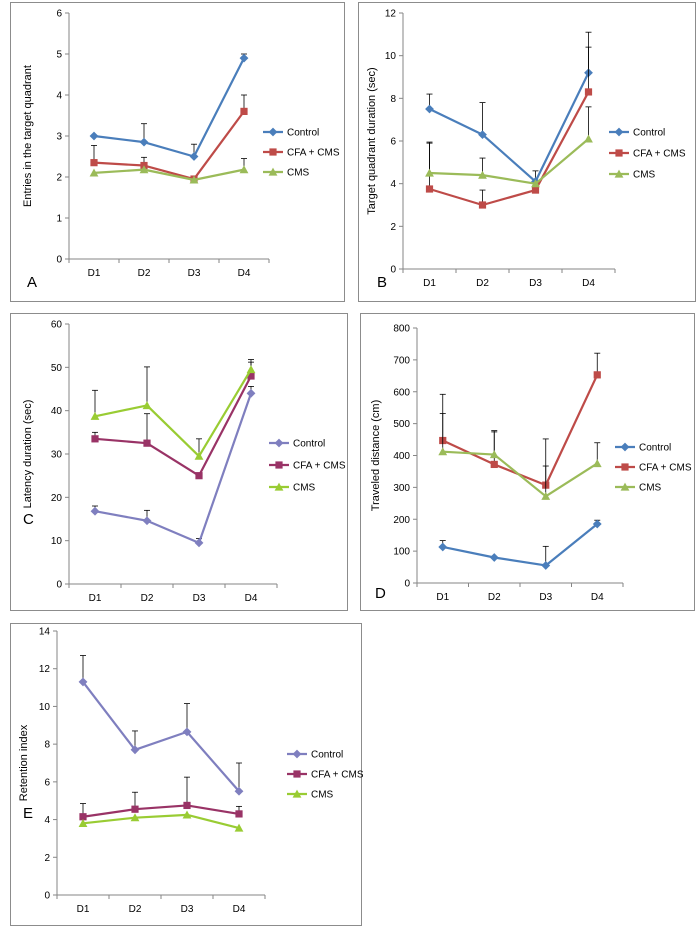 This screenshot has height=928, width=700. I want to click on y-axis-label: Target quadrant duration (sec), so click(372, 140).